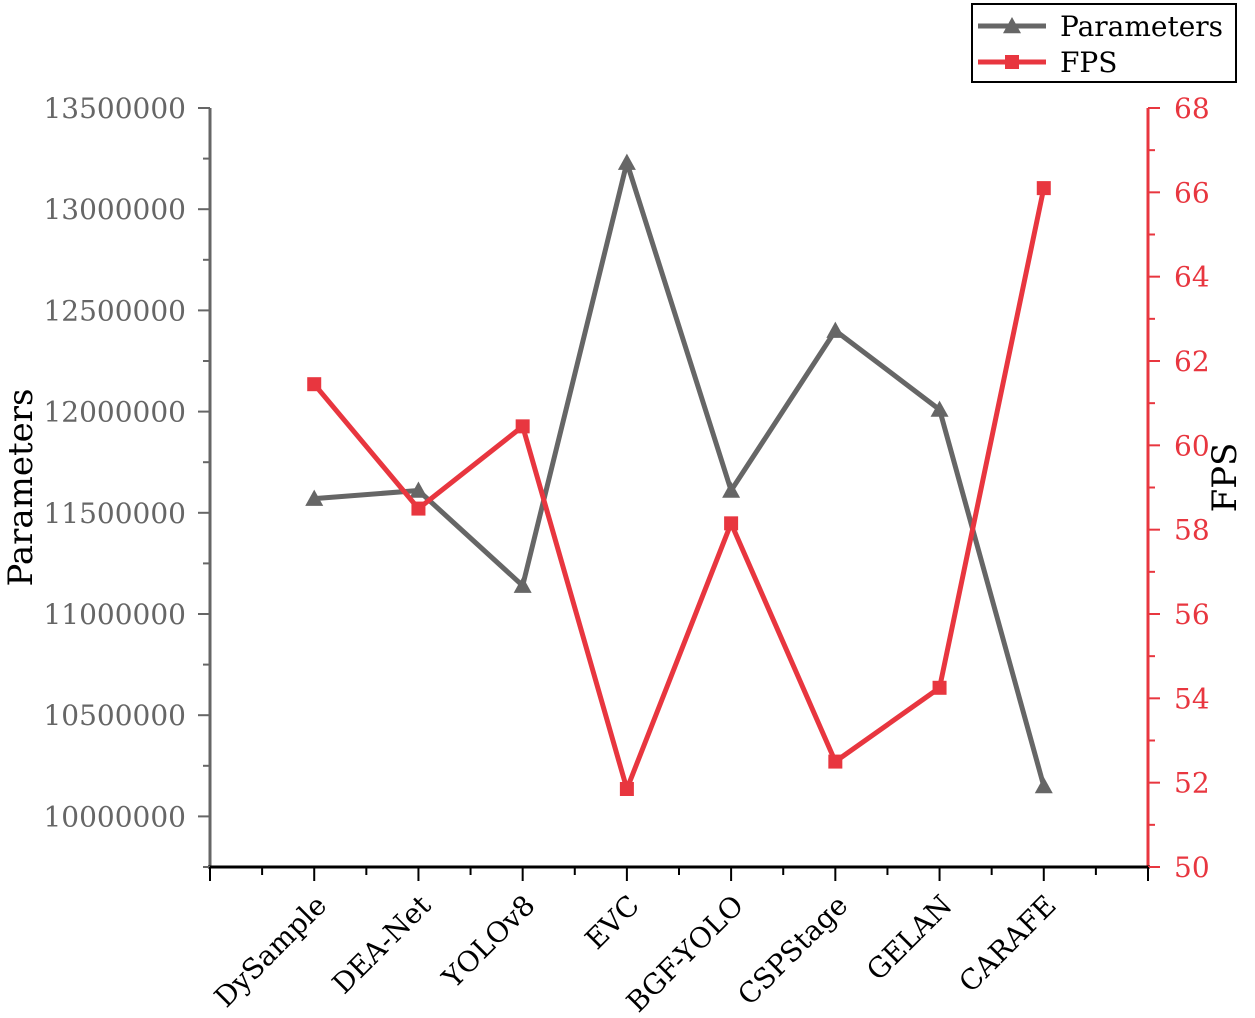  What do you see at coordinates (114, 108) in the screenshot?
I see `left-tick-label: 13500000` at bounding box center [114, 108].